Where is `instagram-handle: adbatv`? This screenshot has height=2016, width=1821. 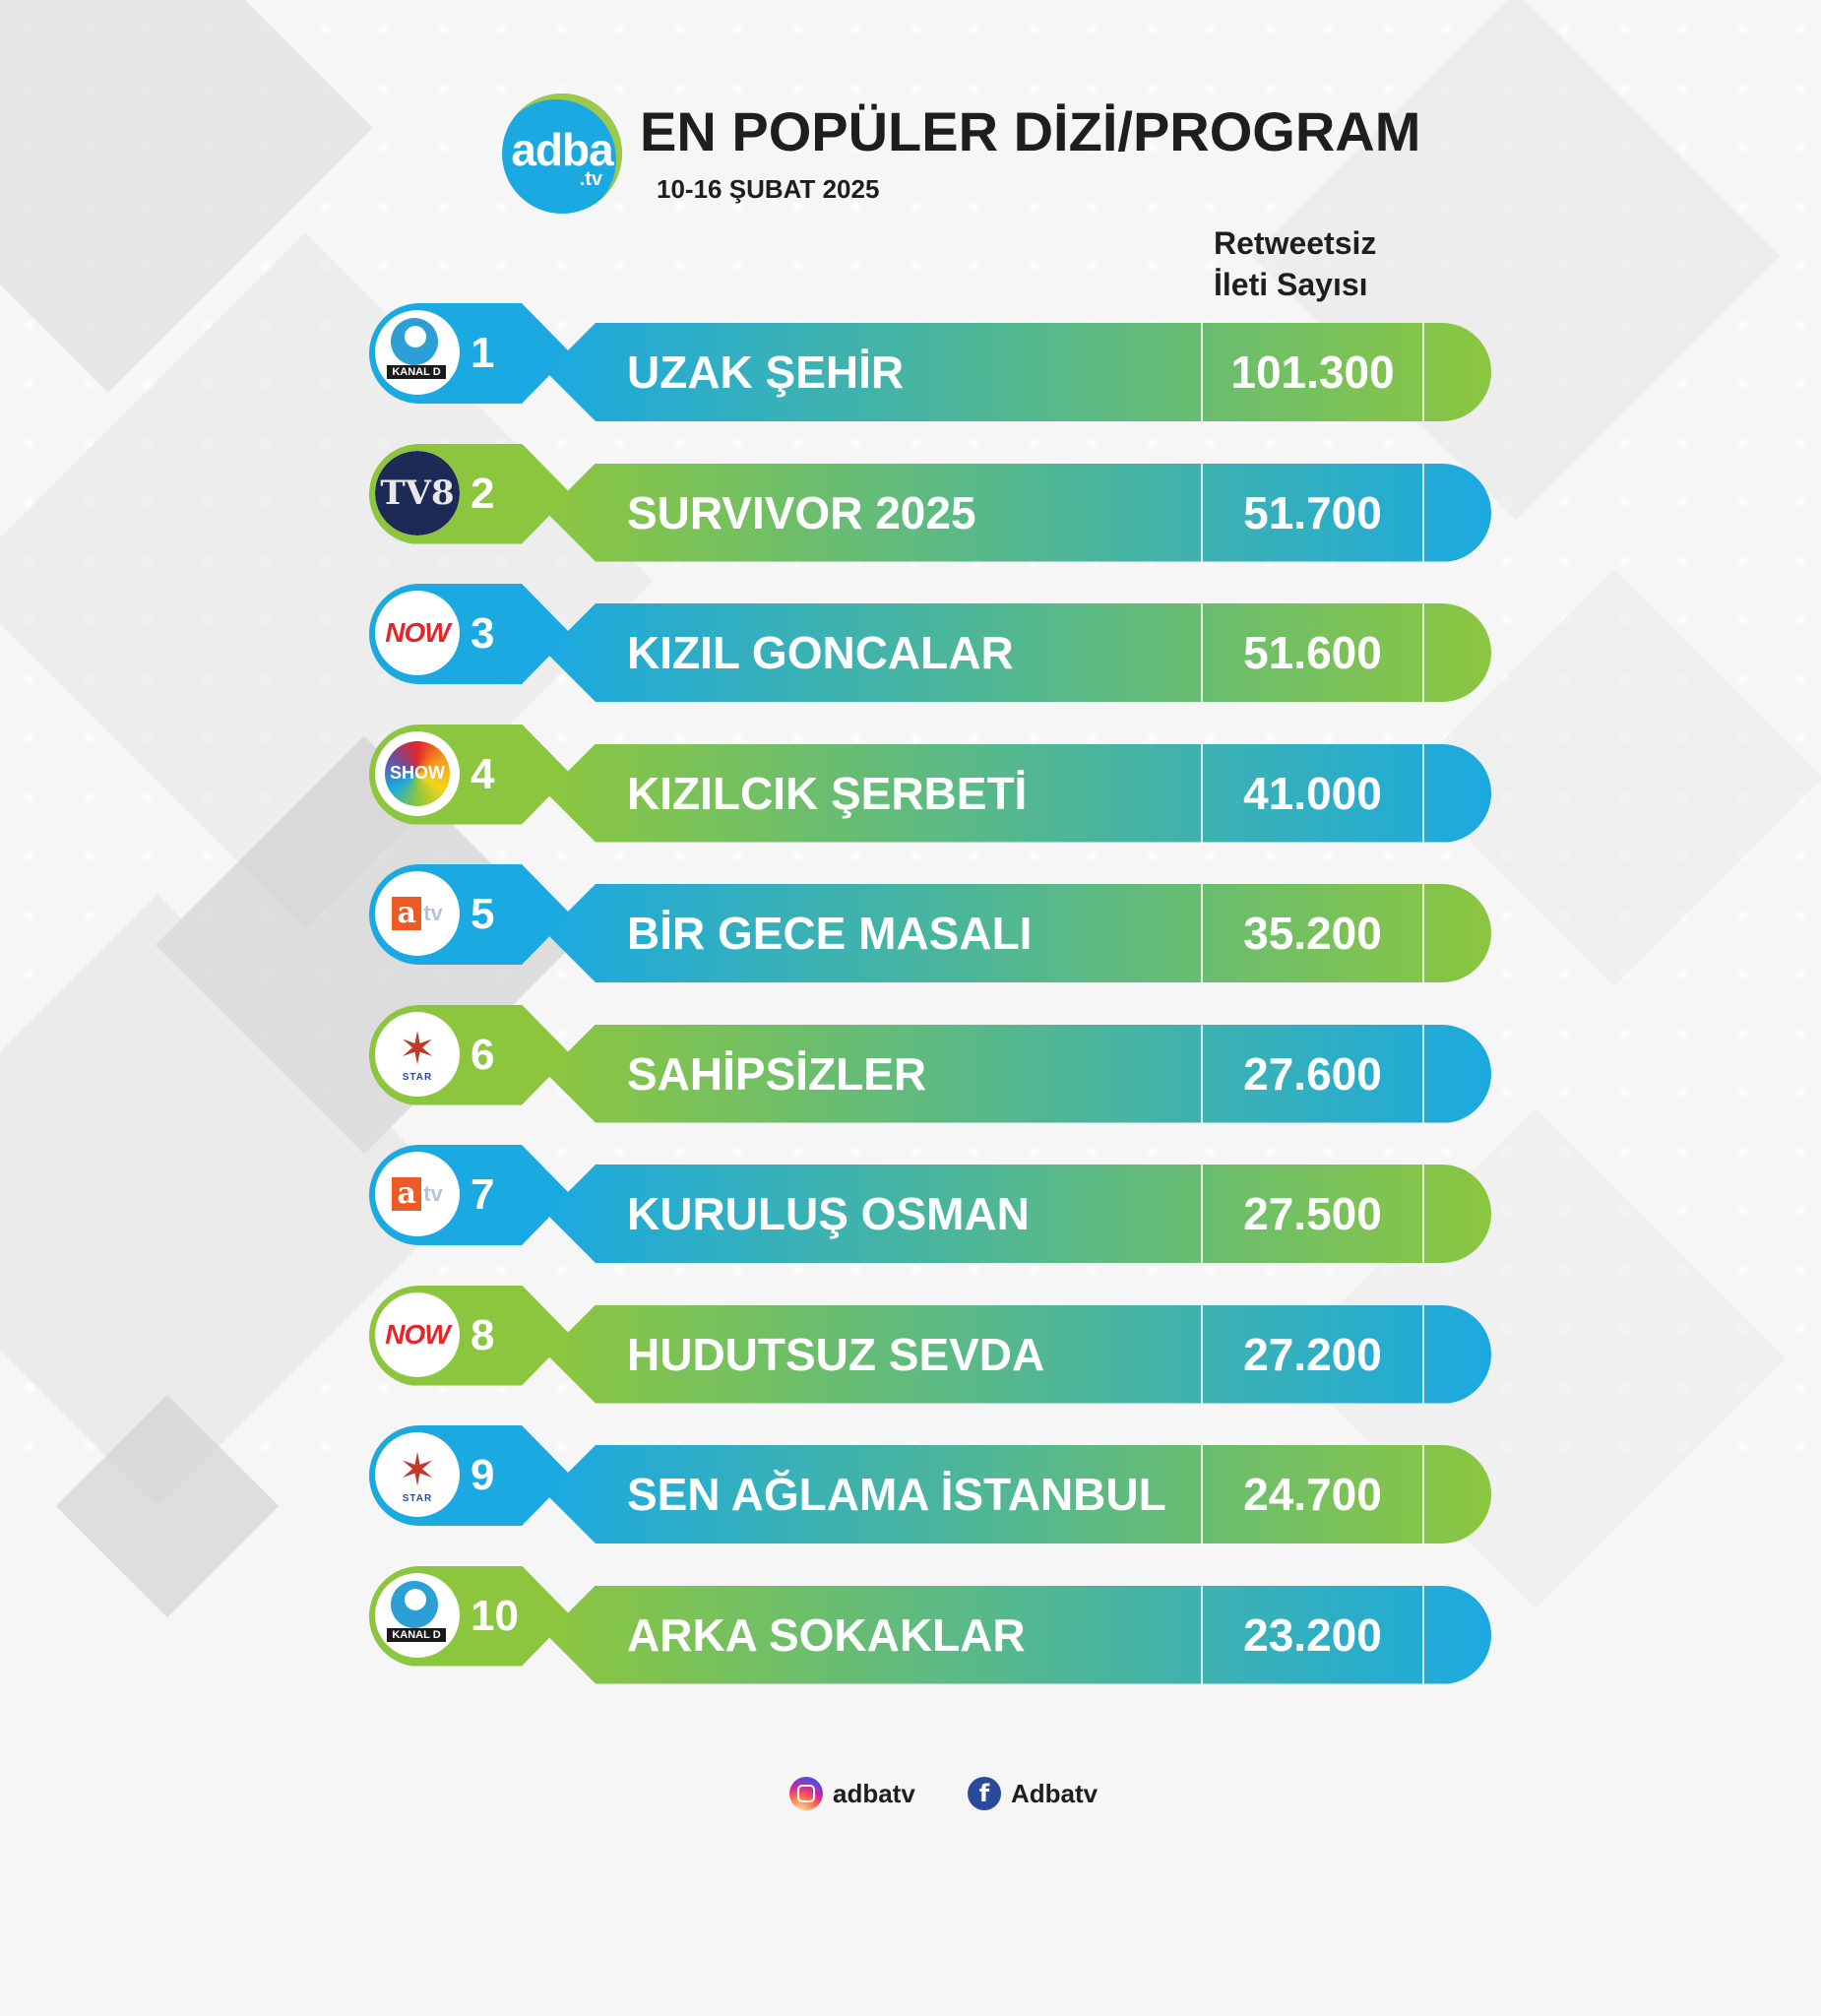
instagram-handle: adbatv is located at coordinates (874, 1793).